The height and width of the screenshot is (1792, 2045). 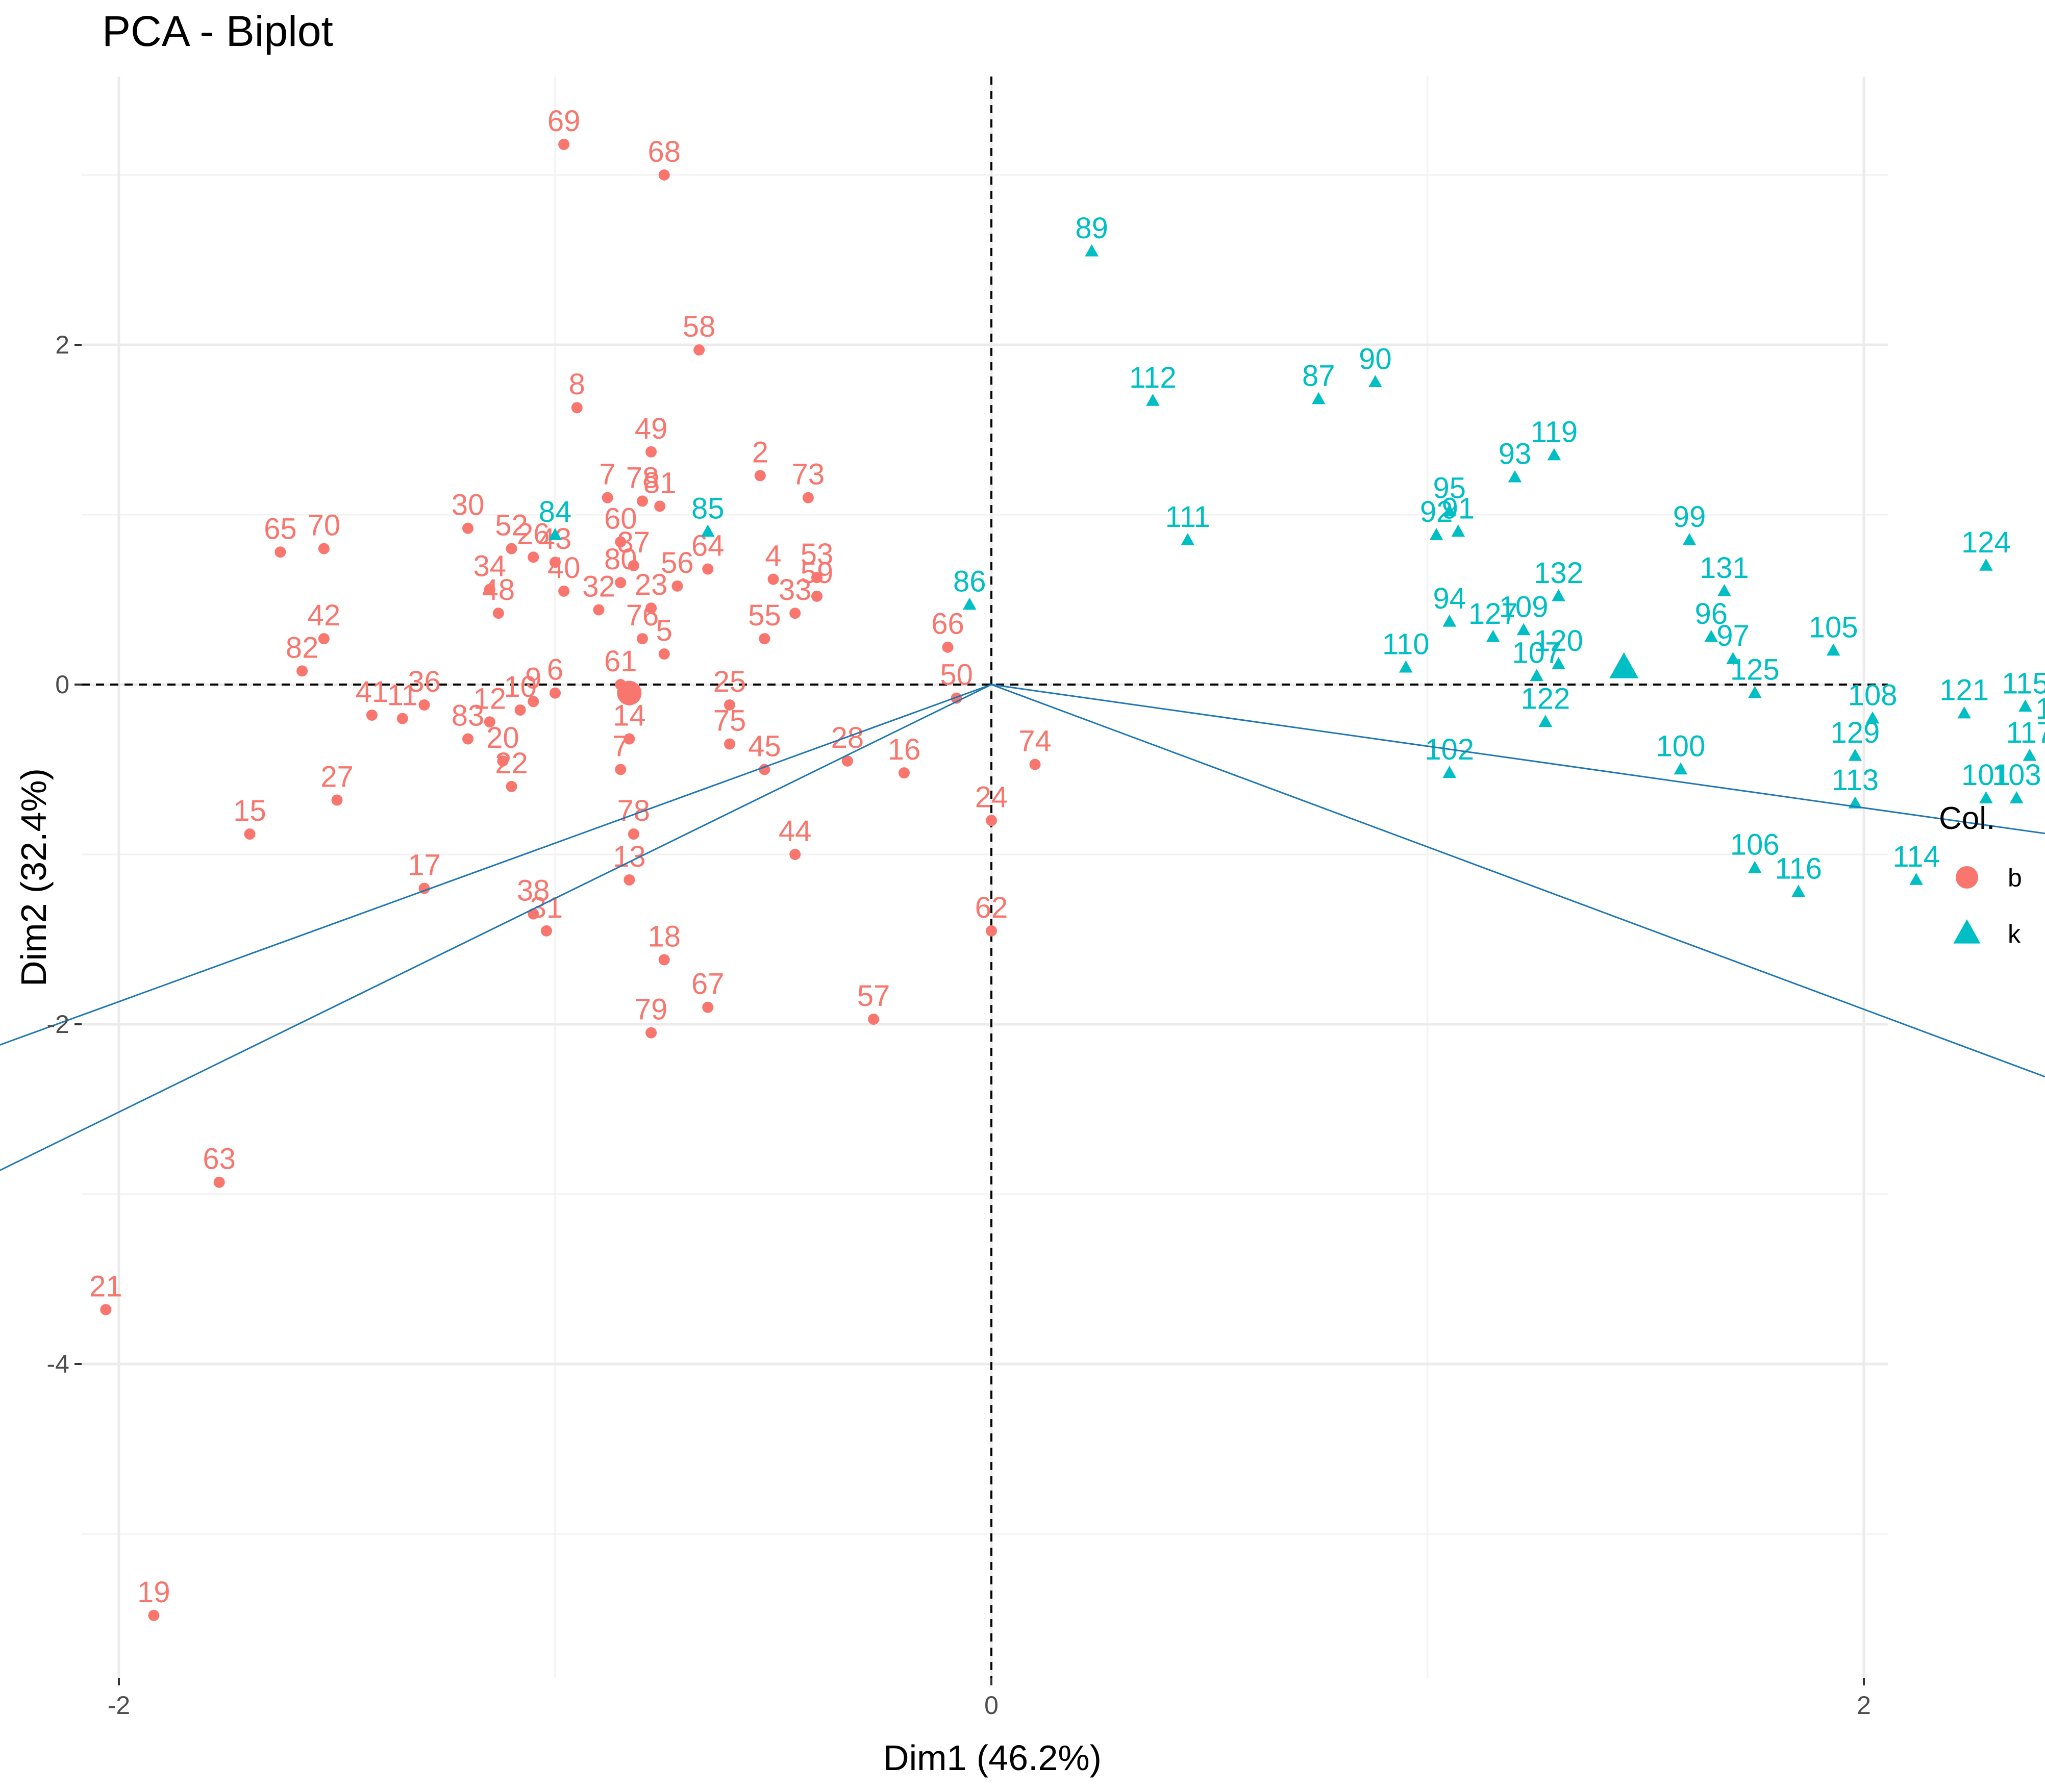 I want to click on point-label: 85, so click(x=708, y=508).